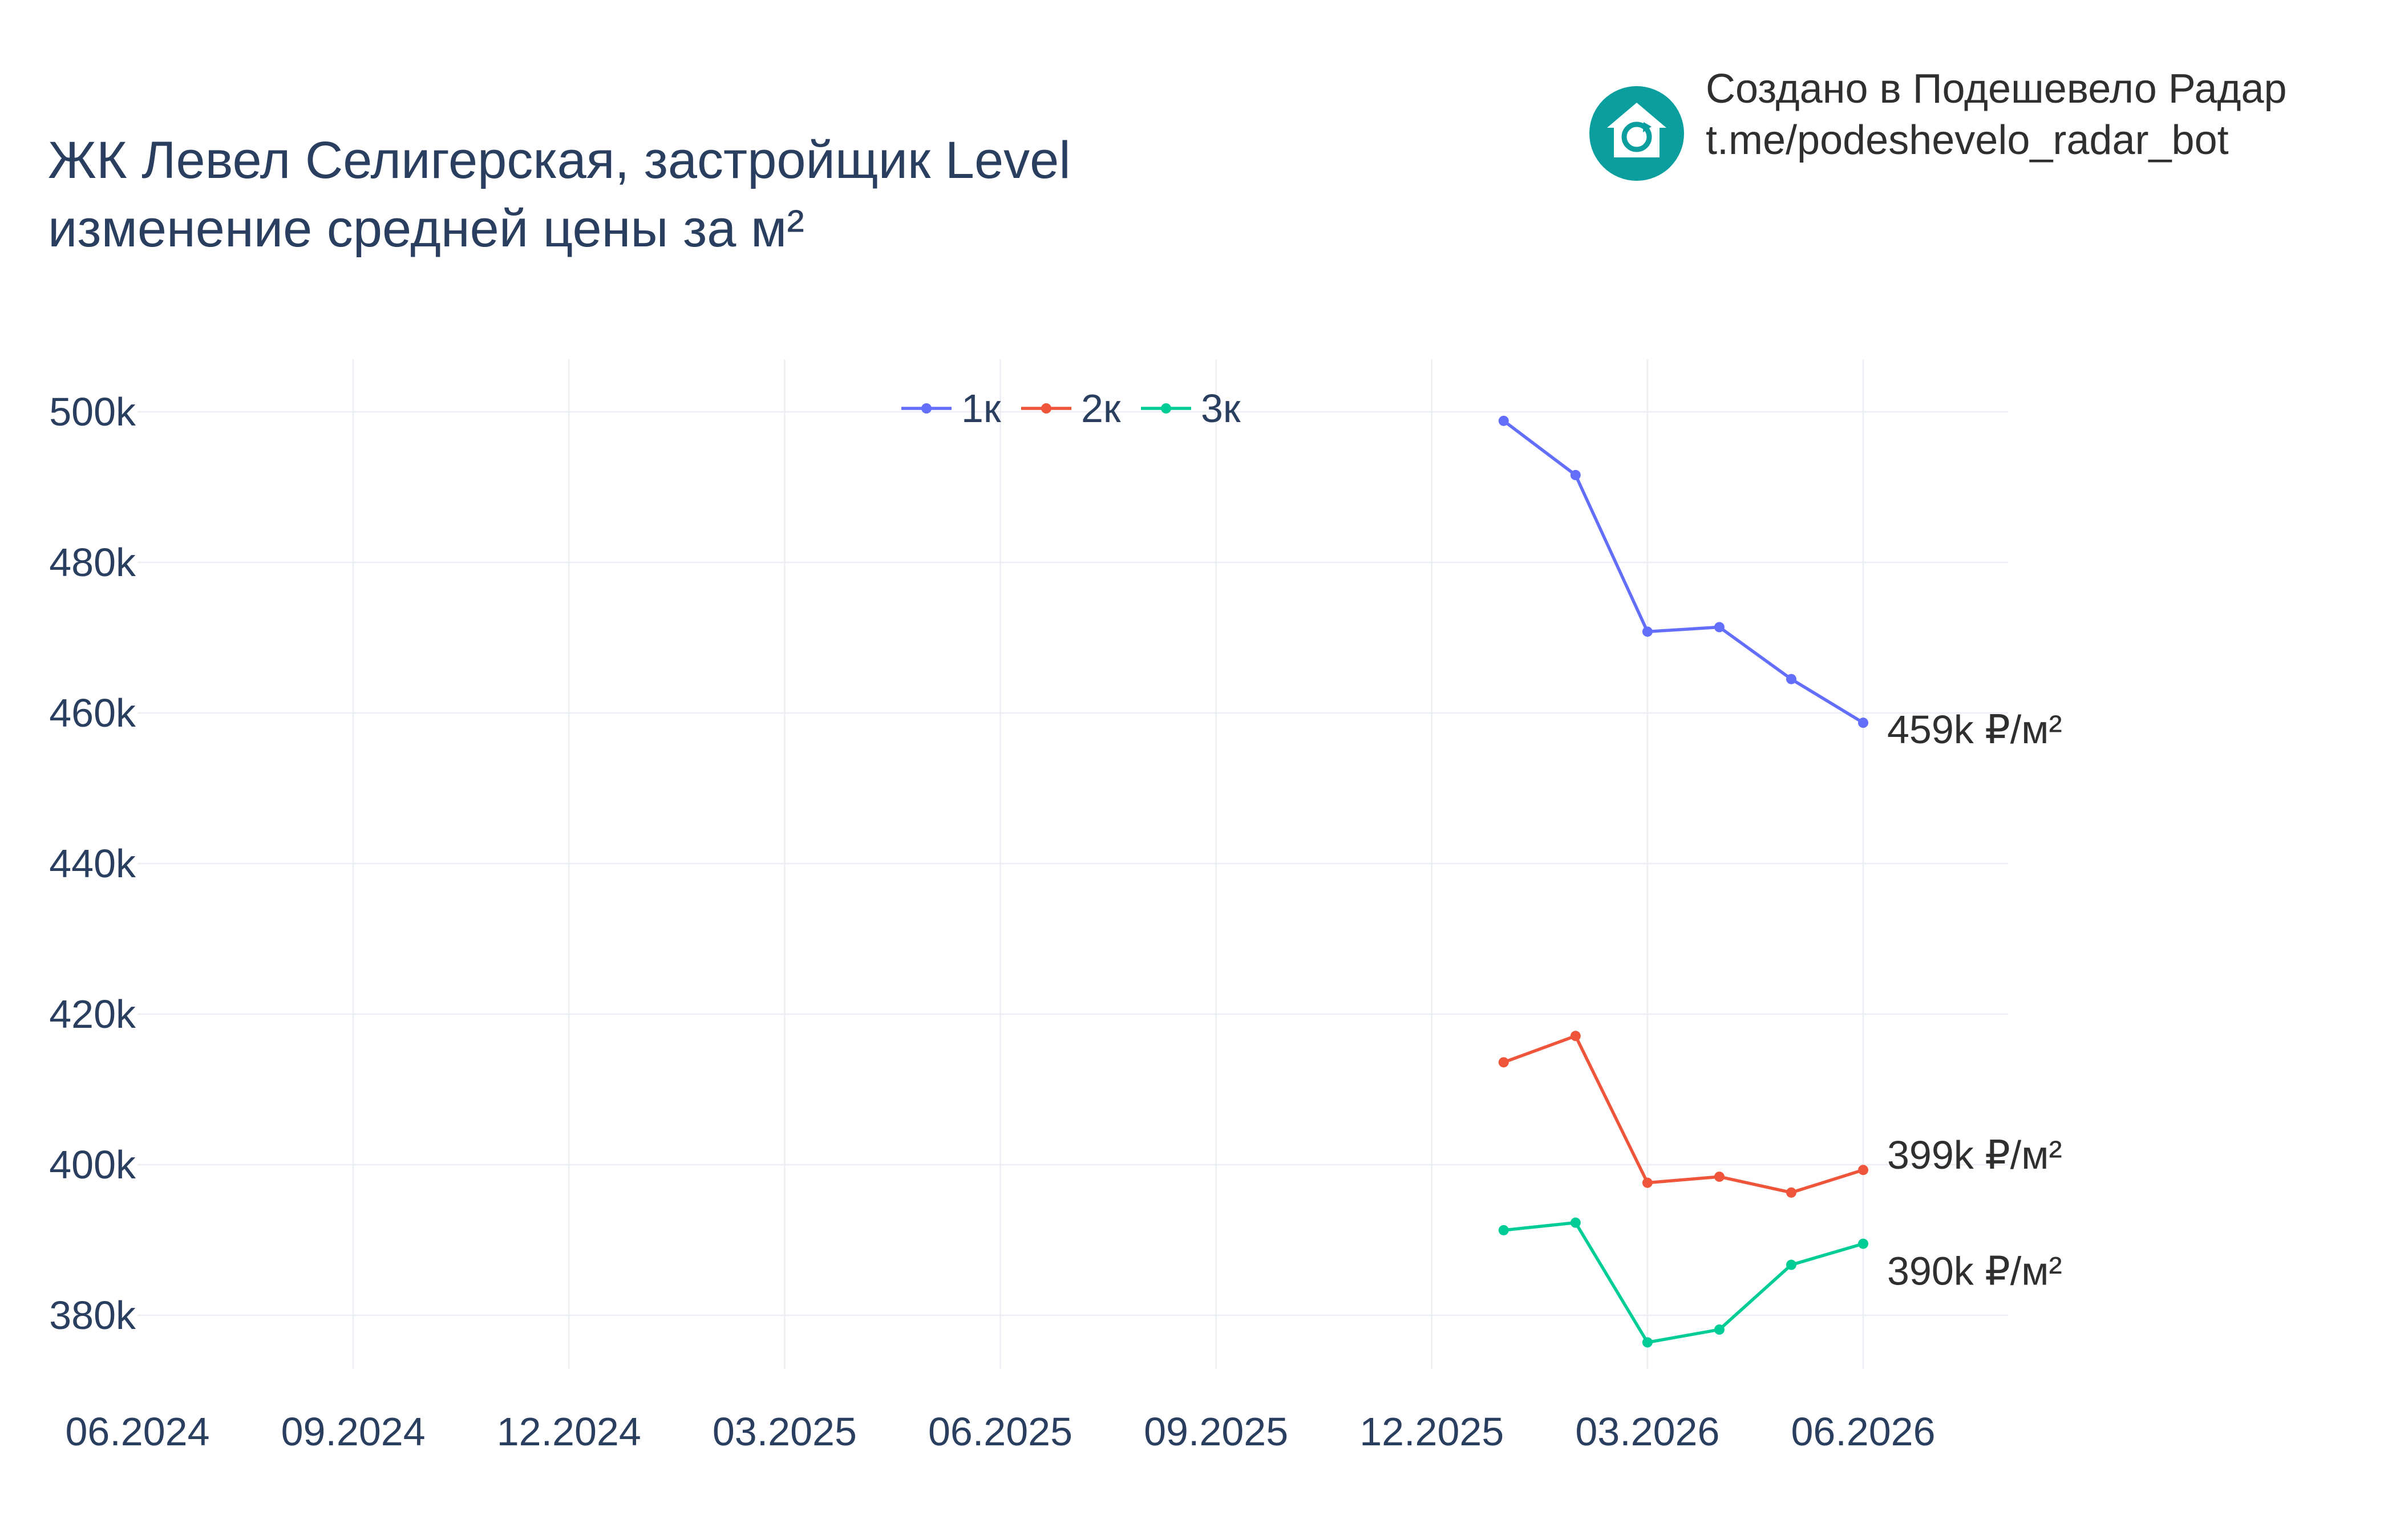 This screenshot has width=2396, height=1540. I want to click on x-tick-label: 06.2024, so click(137, 1432).